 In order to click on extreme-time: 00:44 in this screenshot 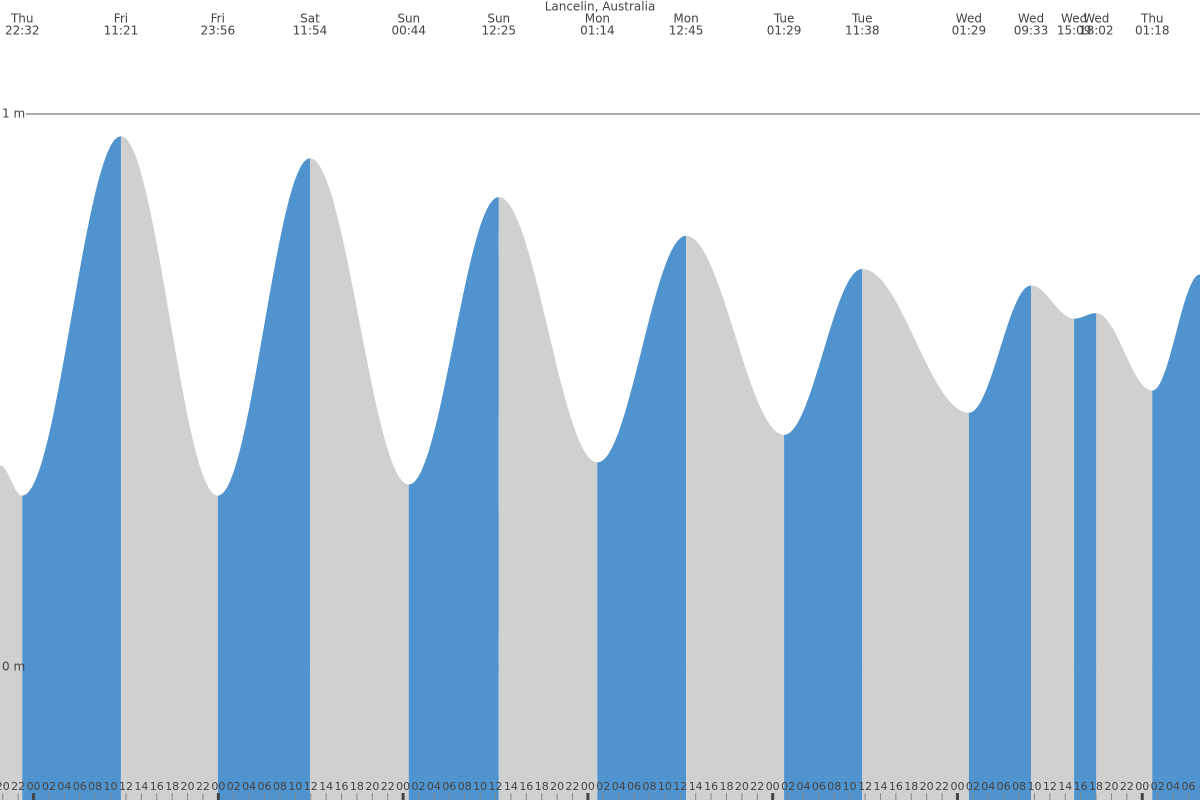, I will do `click(408, 31)`.